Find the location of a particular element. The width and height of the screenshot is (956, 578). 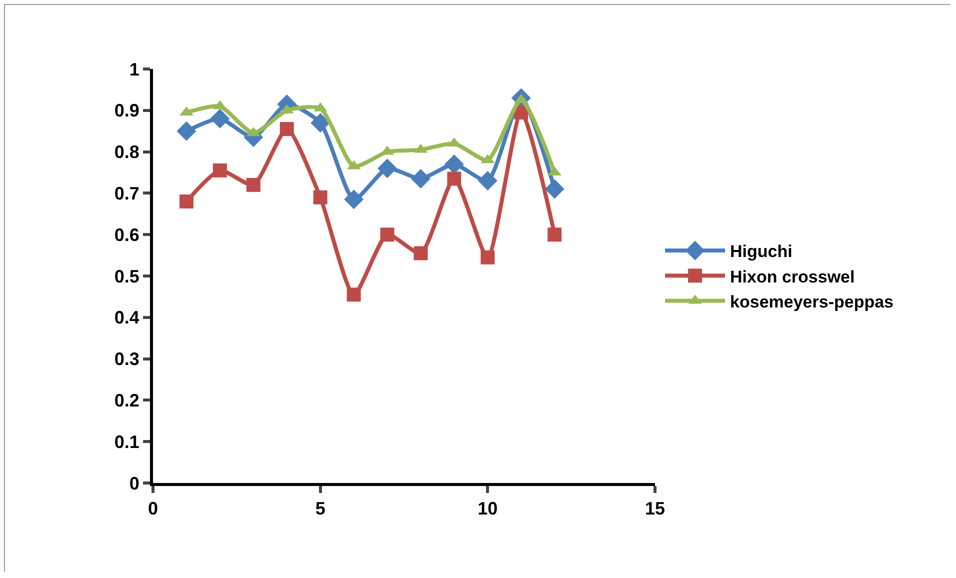

y-tick-label: 0.1 is located at coordinates (127, 442).